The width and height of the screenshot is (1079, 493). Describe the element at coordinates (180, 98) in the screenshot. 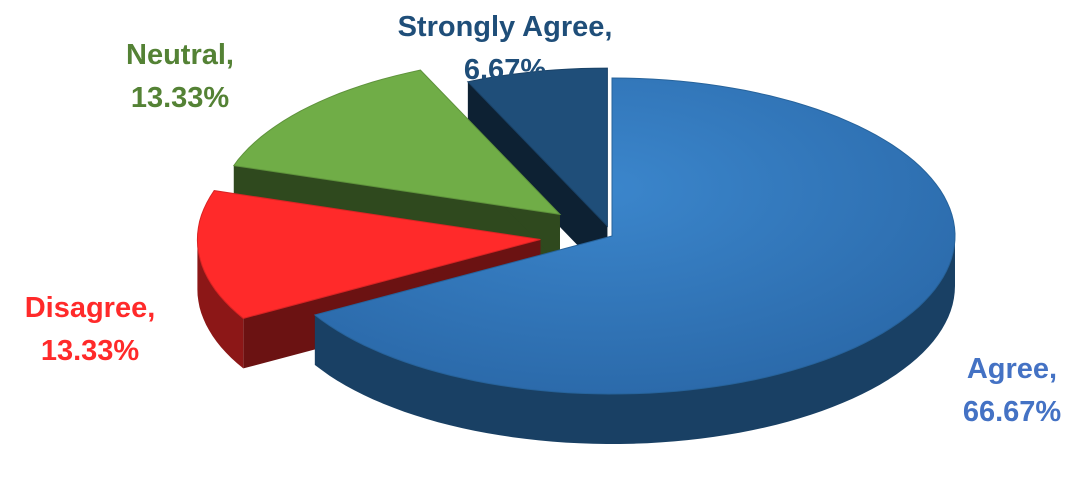

I see `data-label-neutral-value: 13.33%` at that location.